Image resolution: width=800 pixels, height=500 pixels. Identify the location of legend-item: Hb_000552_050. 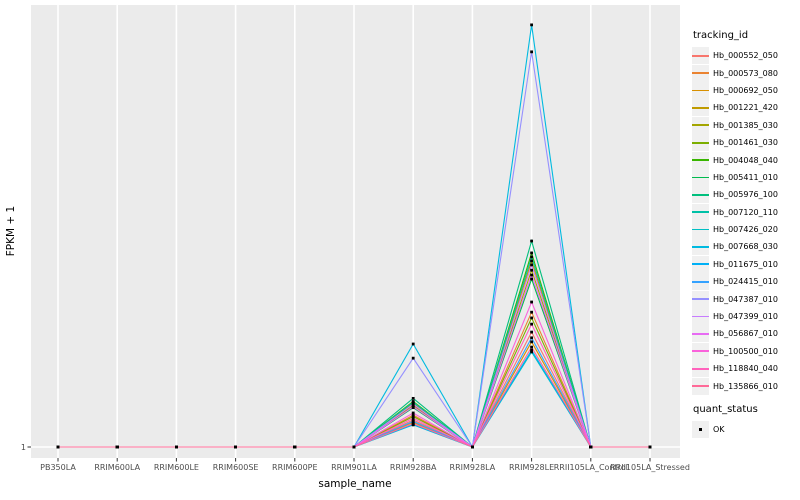
(745, 56).